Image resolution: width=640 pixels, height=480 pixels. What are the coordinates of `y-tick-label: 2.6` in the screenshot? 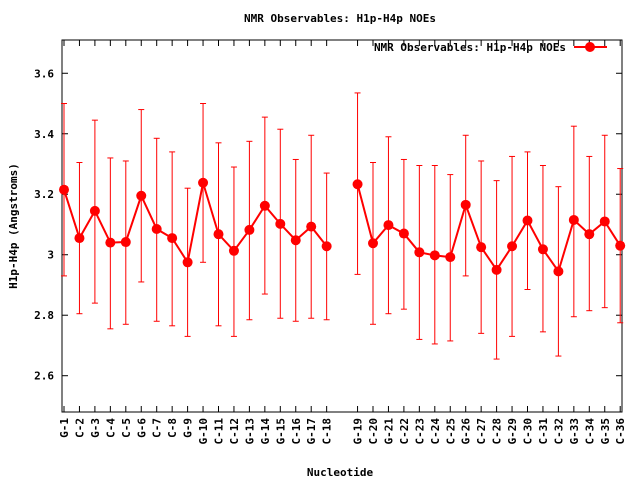 It's located at (44, 376).